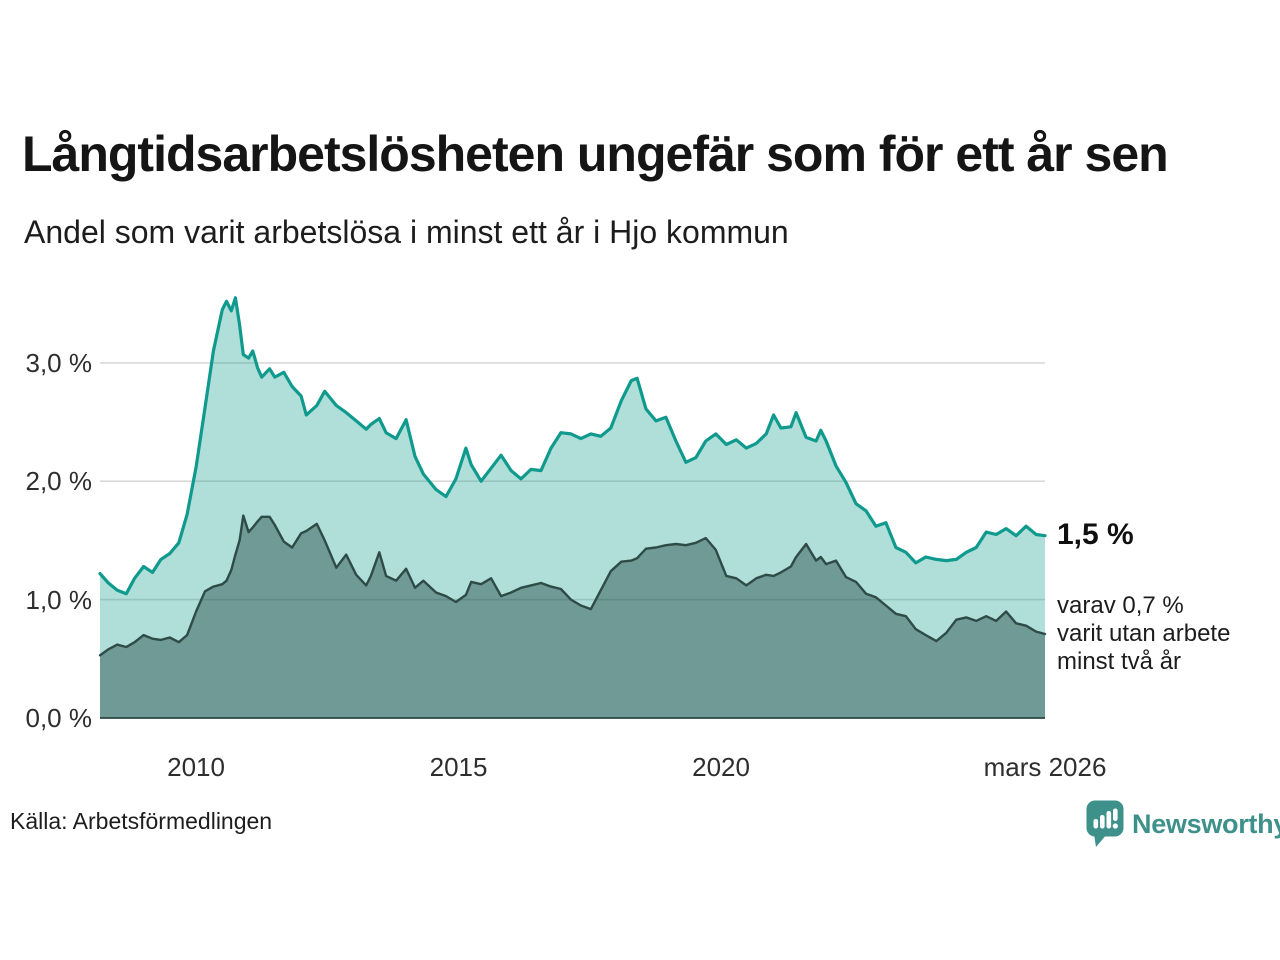 This screenshot has height=960, width=1280. Describe the element at coordinates (1095, 534) in the screenshot. I see `end-label-primary: 1,5 %` at that location.